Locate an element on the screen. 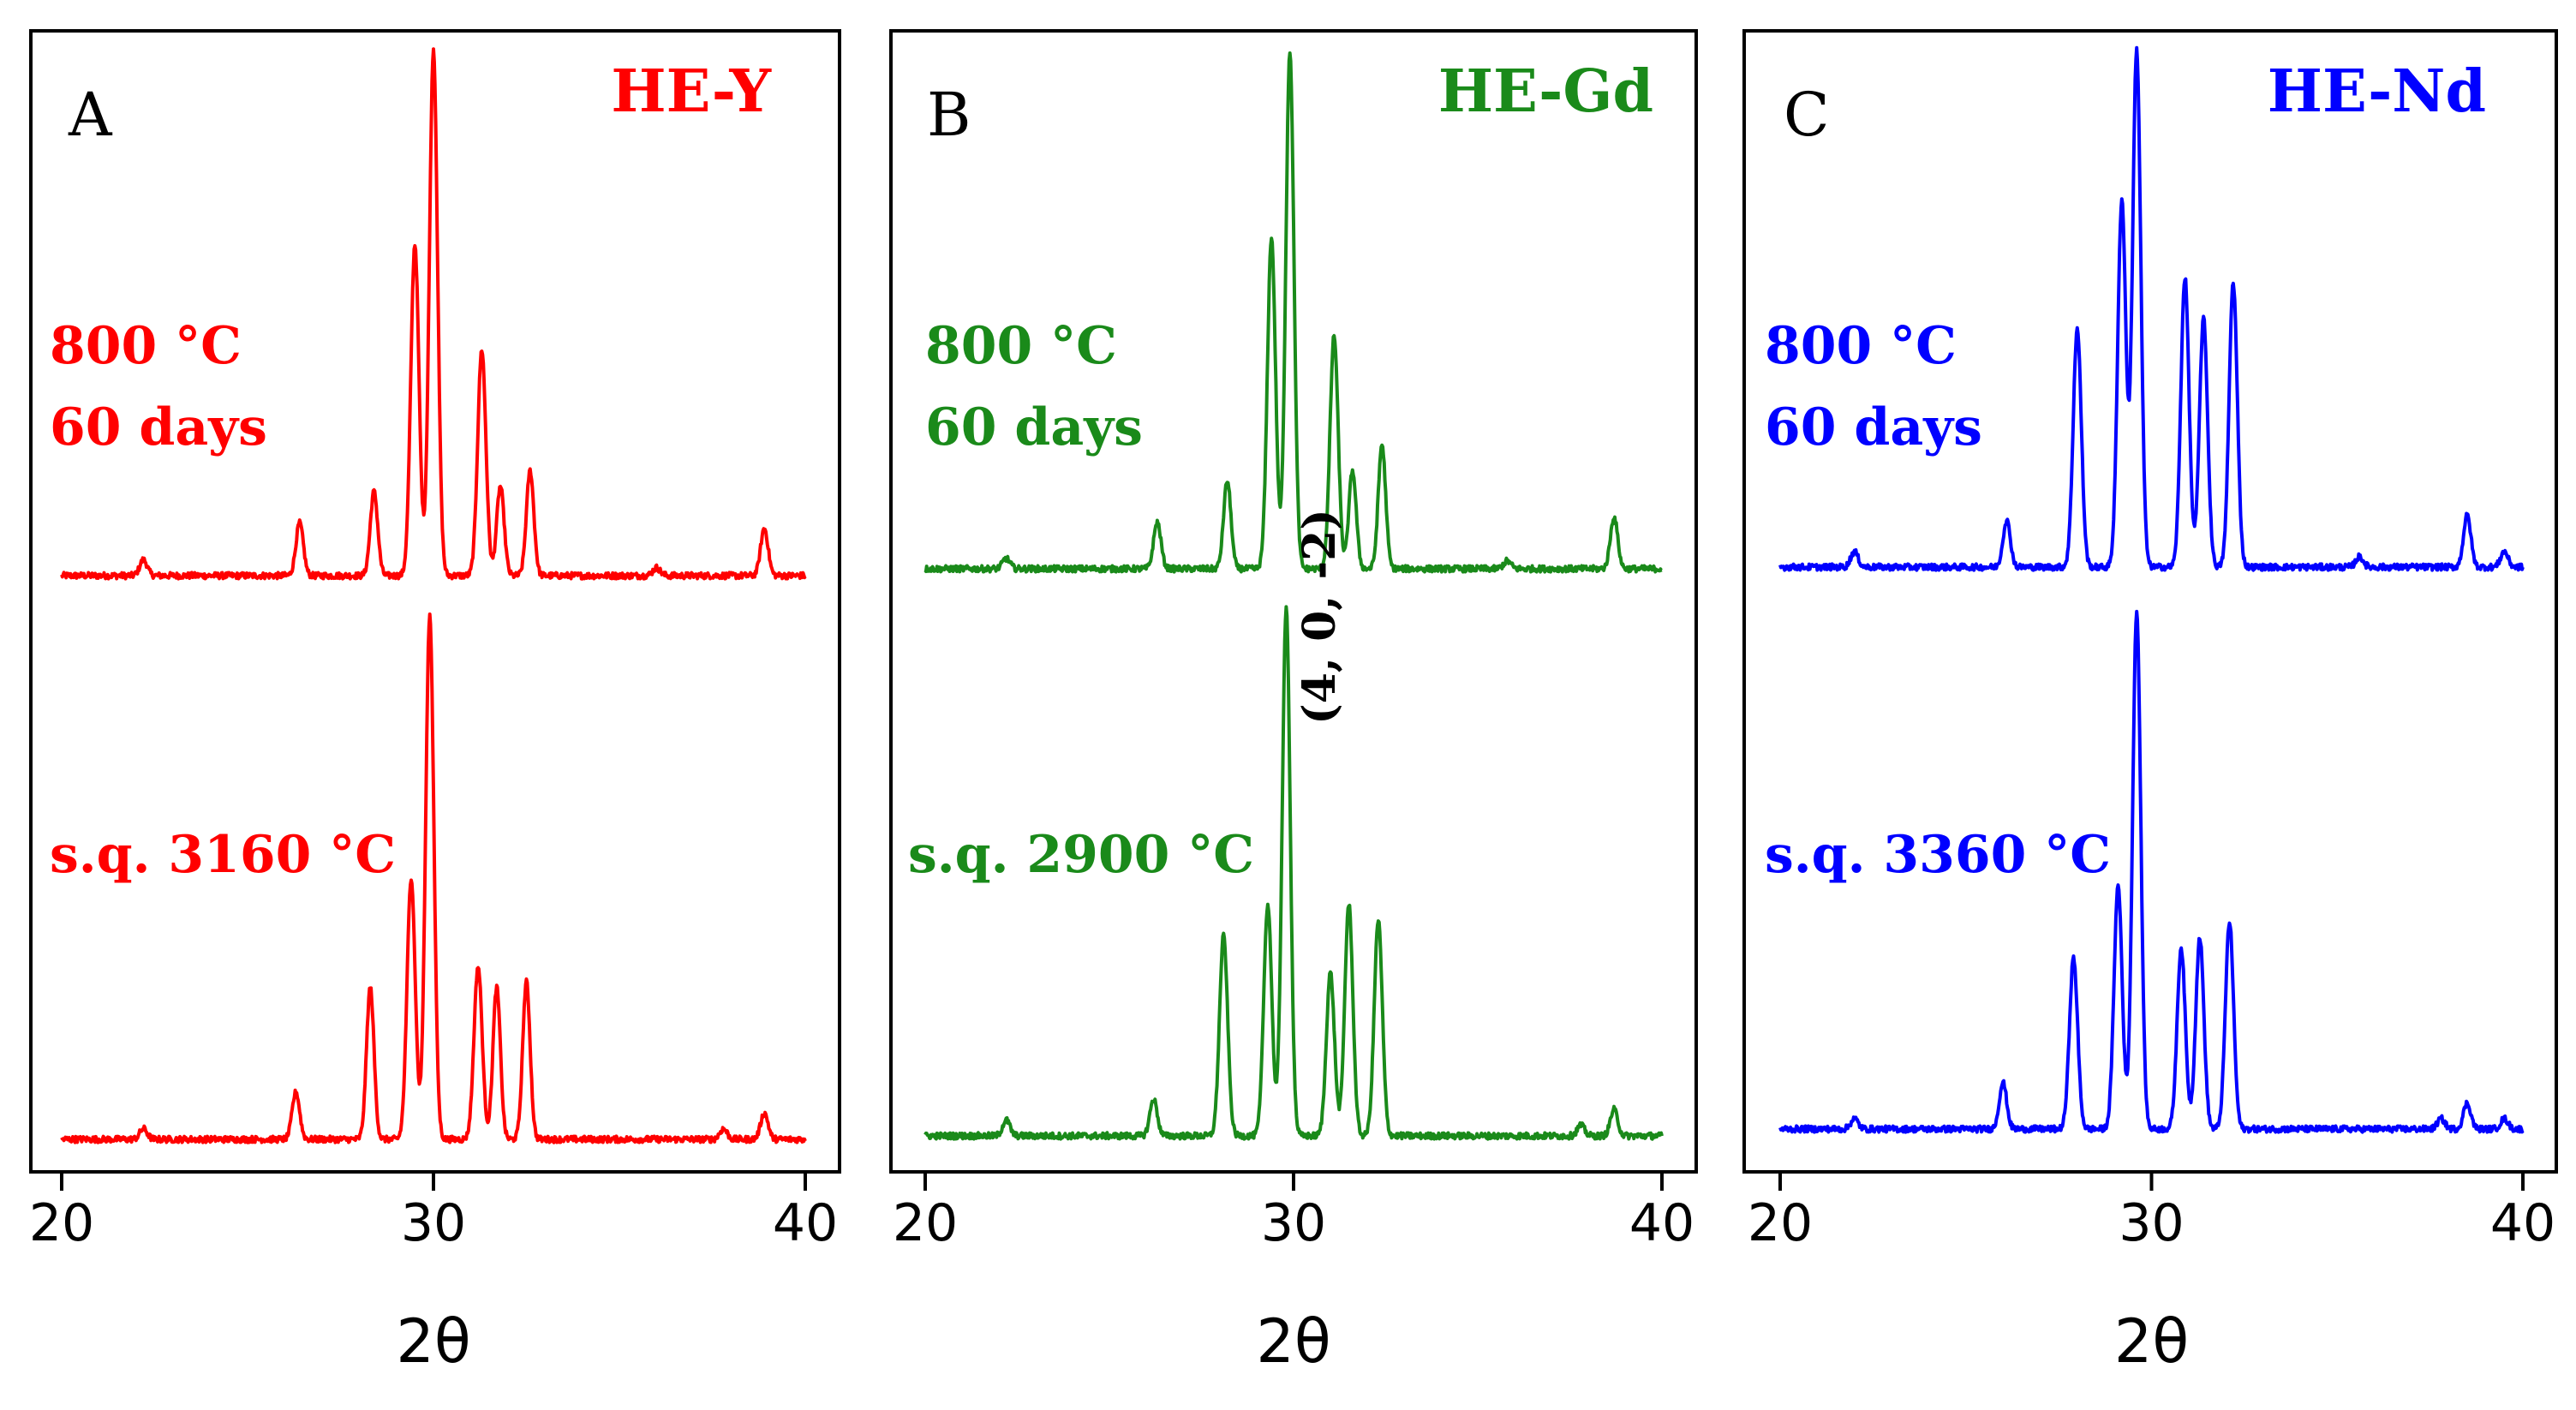 Image resolution: width=2576 pixels, height=1410 pixels. panel-letter: B is located at coordinates (949, 115).